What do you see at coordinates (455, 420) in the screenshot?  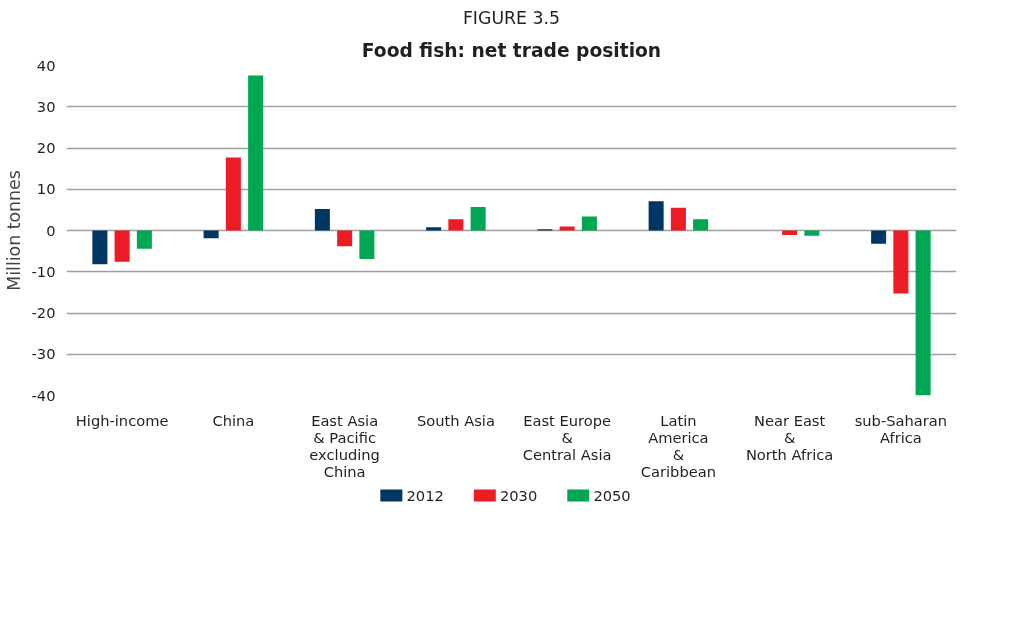 I see `x-tick-label: South Asia` at bounding box center [455, 420].